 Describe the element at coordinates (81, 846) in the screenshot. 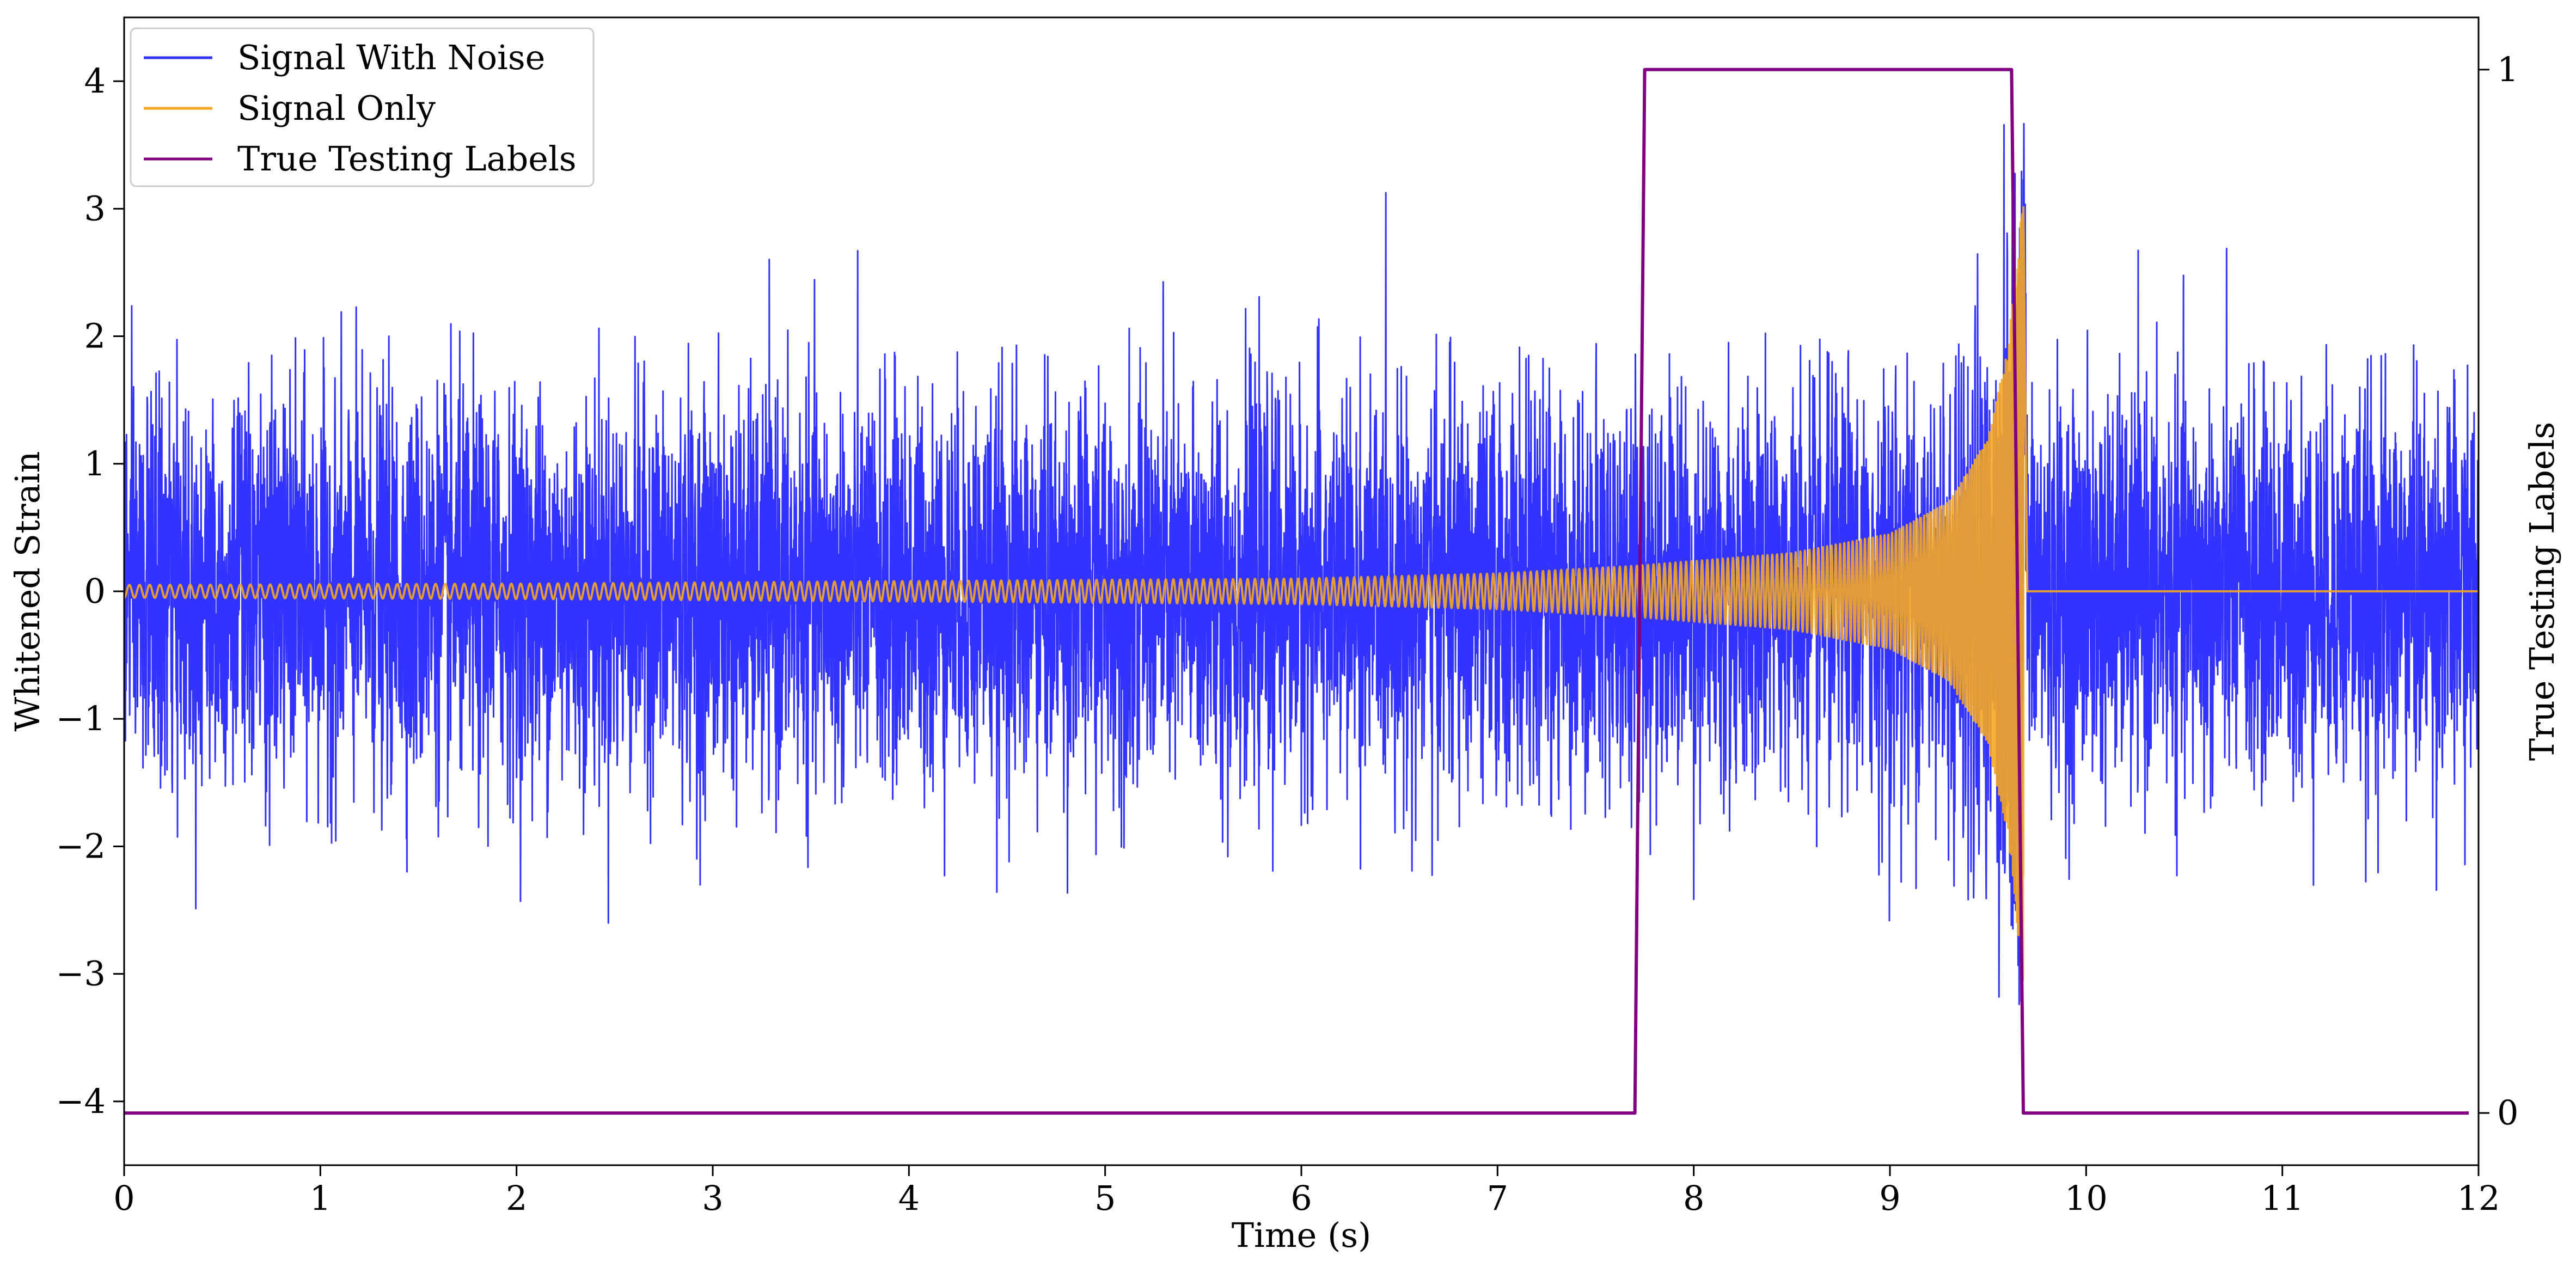

I see `y-tick-label: −2` at that location.